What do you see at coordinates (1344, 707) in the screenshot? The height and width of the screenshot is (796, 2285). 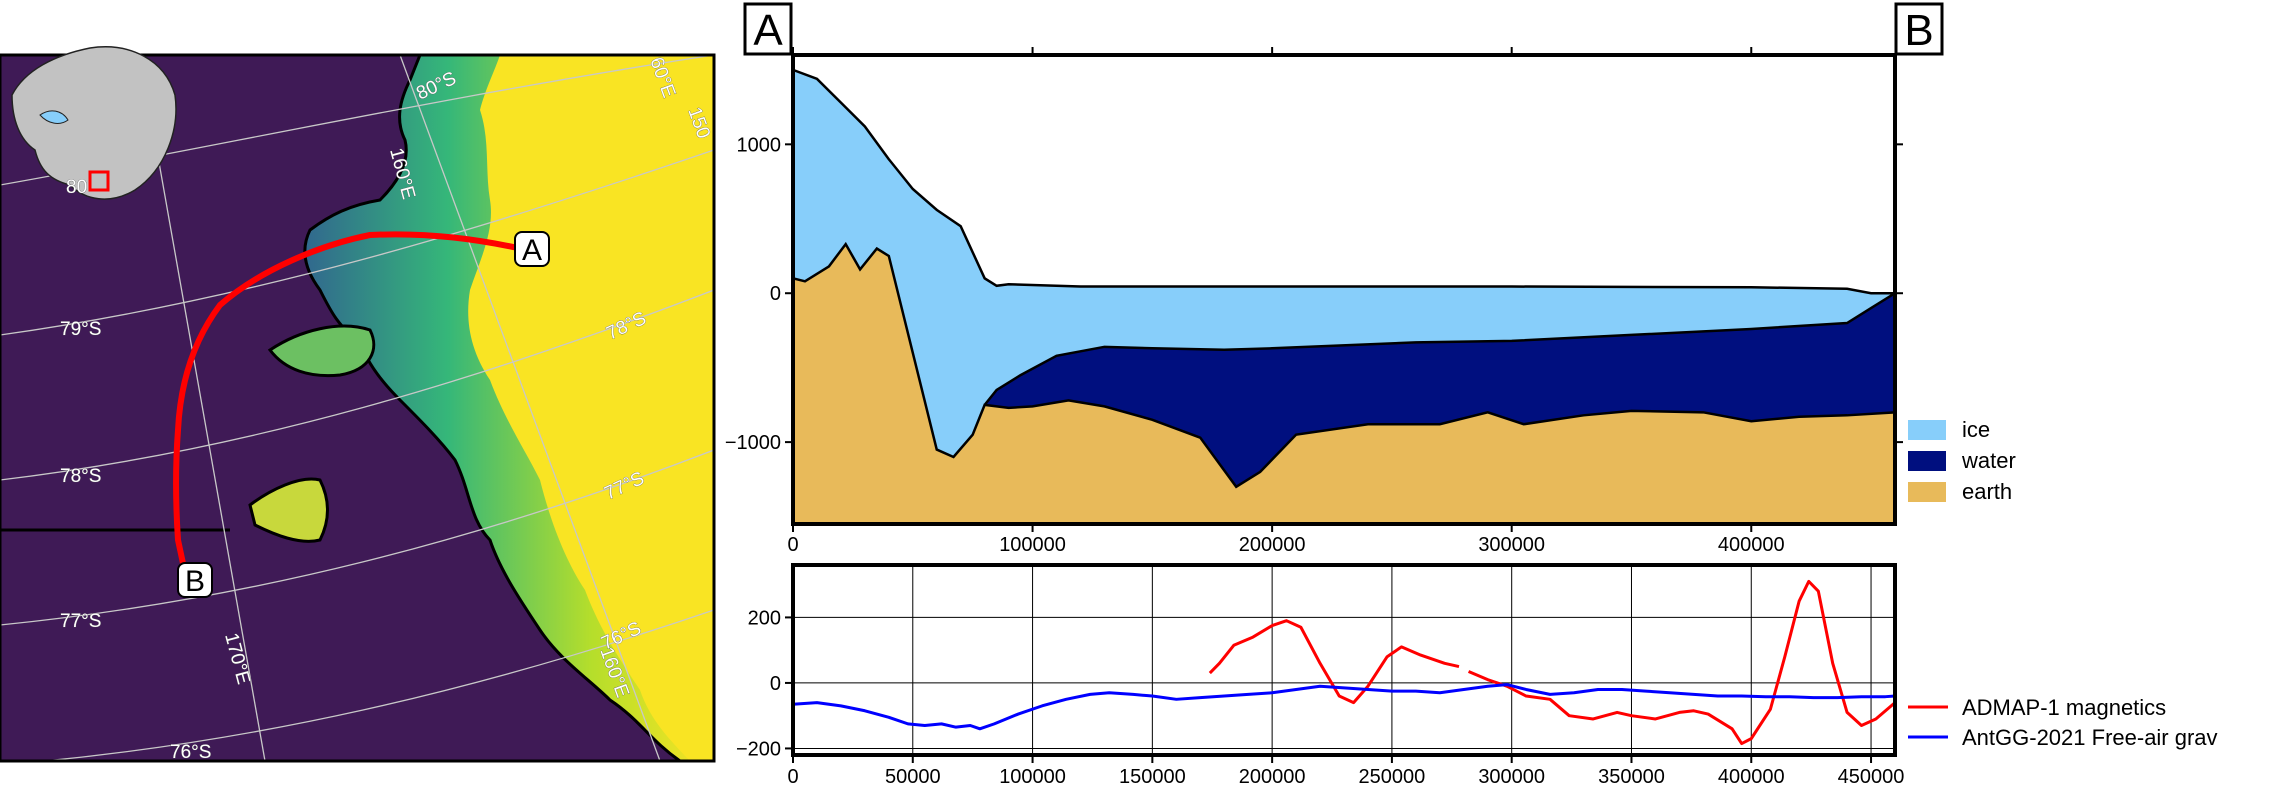 I see `series-line-antgg-2021` at bounding box center [1344, 707].